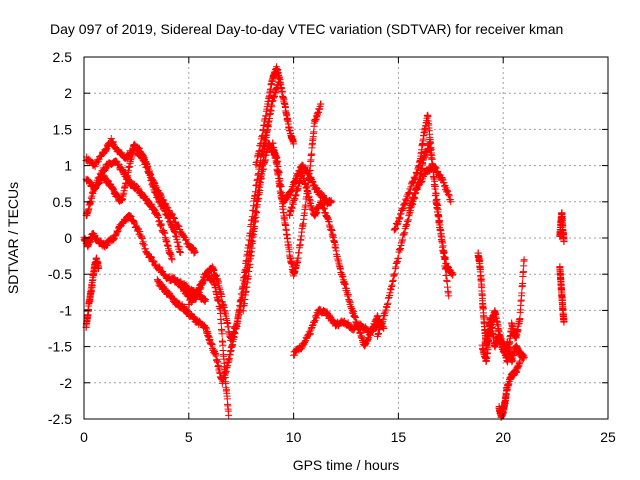 The image size is (640, 480). I want to click on y-tick-label: 2.5, so click(63, 57).